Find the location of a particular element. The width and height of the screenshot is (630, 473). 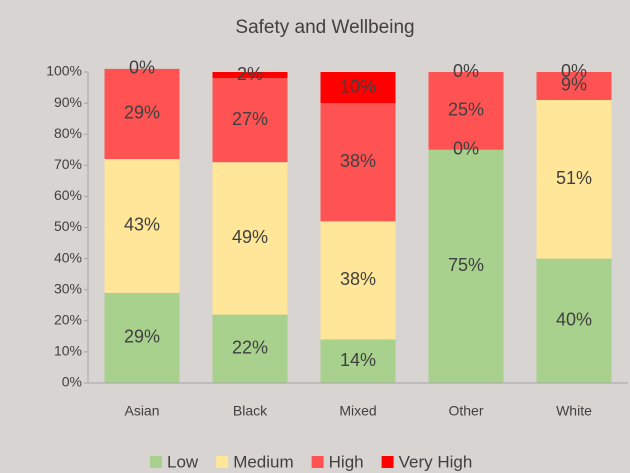

value-label: 25% is located at coordinates (466, 110).